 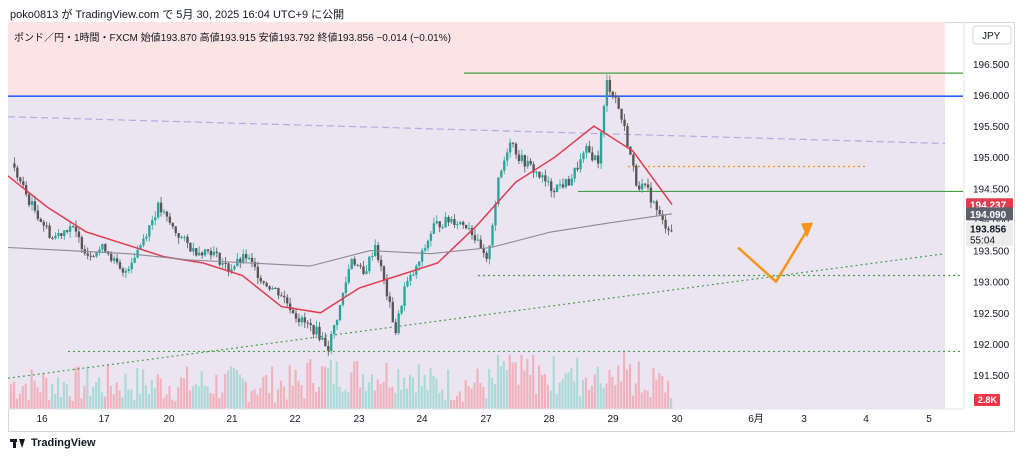 What do you see at coordinates (76, 38) in the screenshot?
I see `symbol-label: ポンド／円・1時間・FXCM` at bounding box center [76, 38].